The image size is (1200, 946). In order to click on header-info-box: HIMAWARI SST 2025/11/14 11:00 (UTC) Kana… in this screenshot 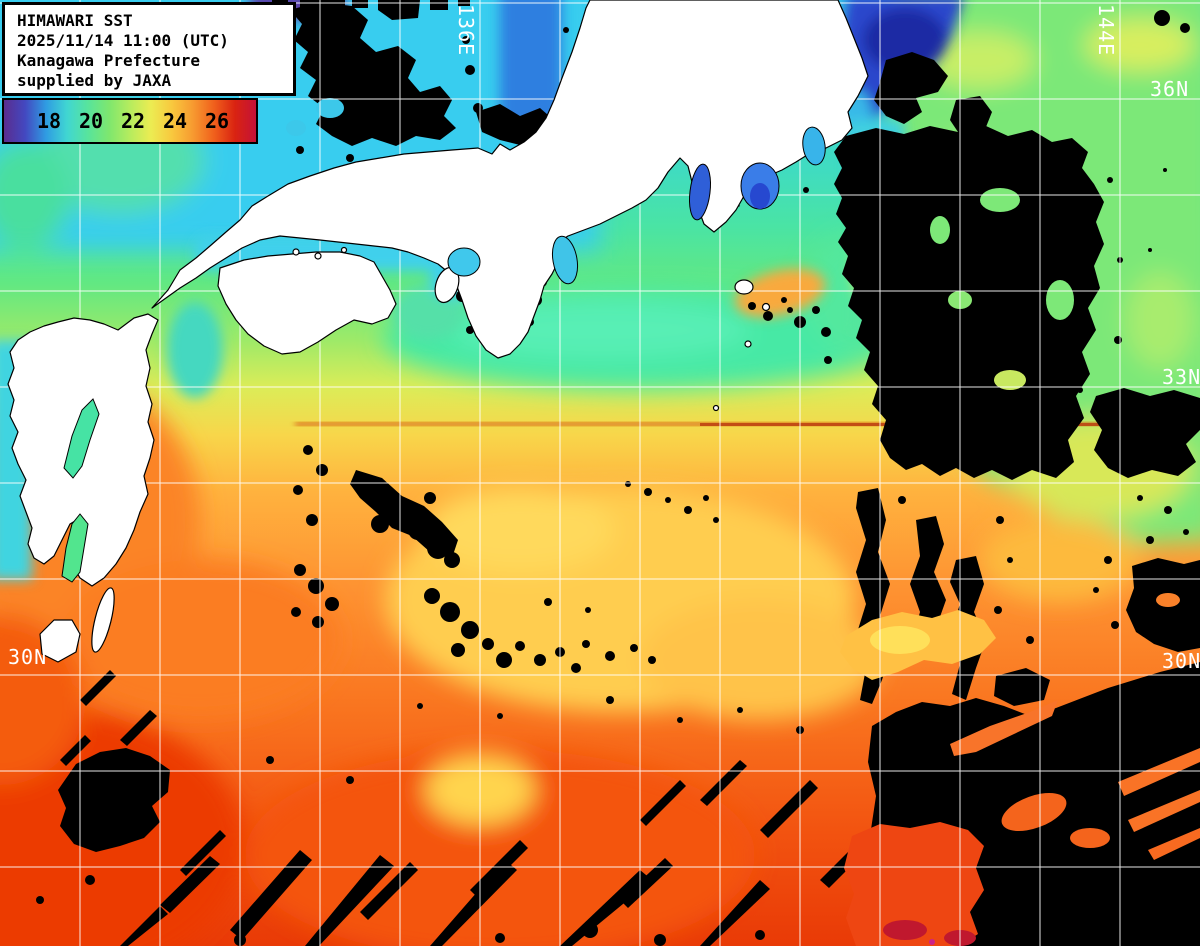, I will do `click(149, 49)`.